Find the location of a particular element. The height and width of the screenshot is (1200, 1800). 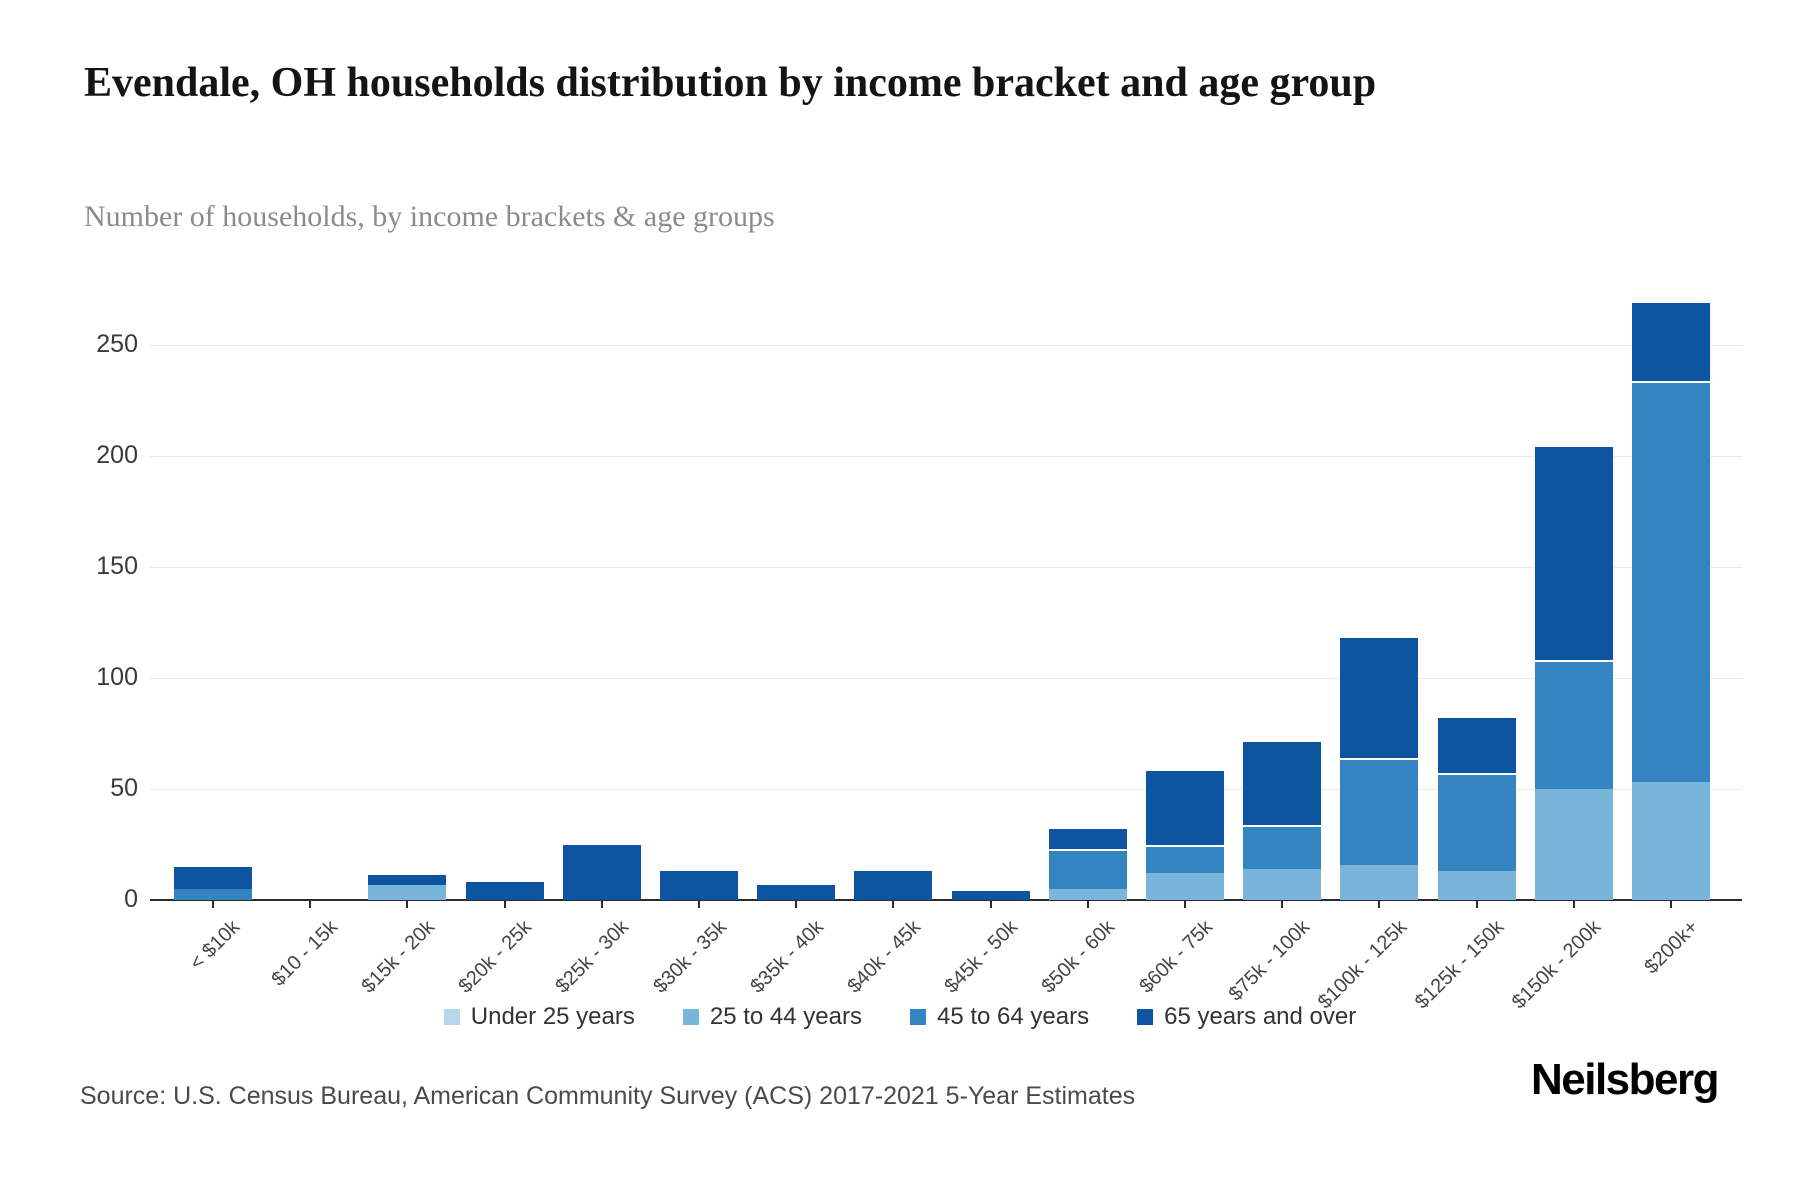

bar-$35k - 40k is located at coordinates (796, 892).